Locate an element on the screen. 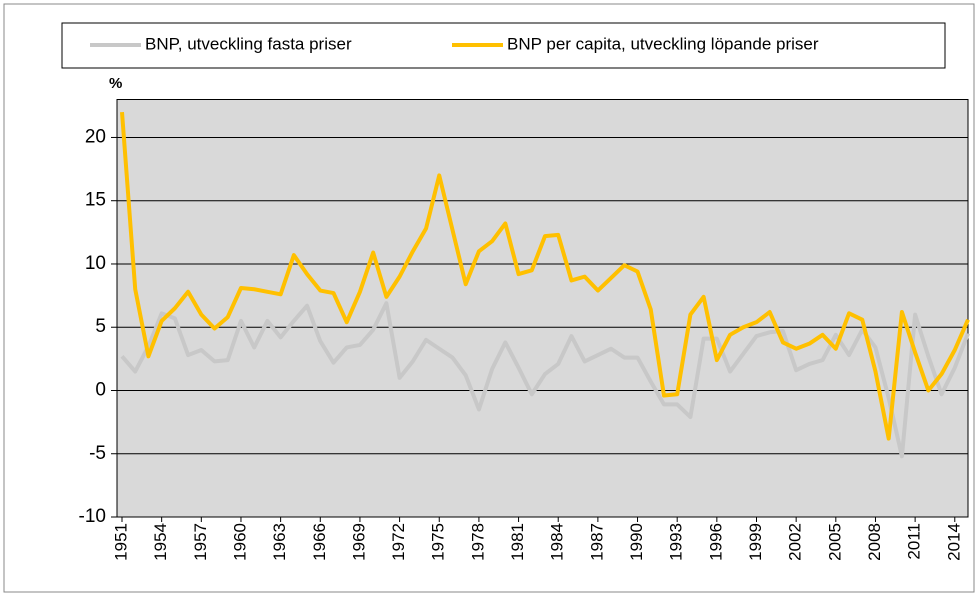  x-tick-label: 1999 is located at coordinates (755, 542).